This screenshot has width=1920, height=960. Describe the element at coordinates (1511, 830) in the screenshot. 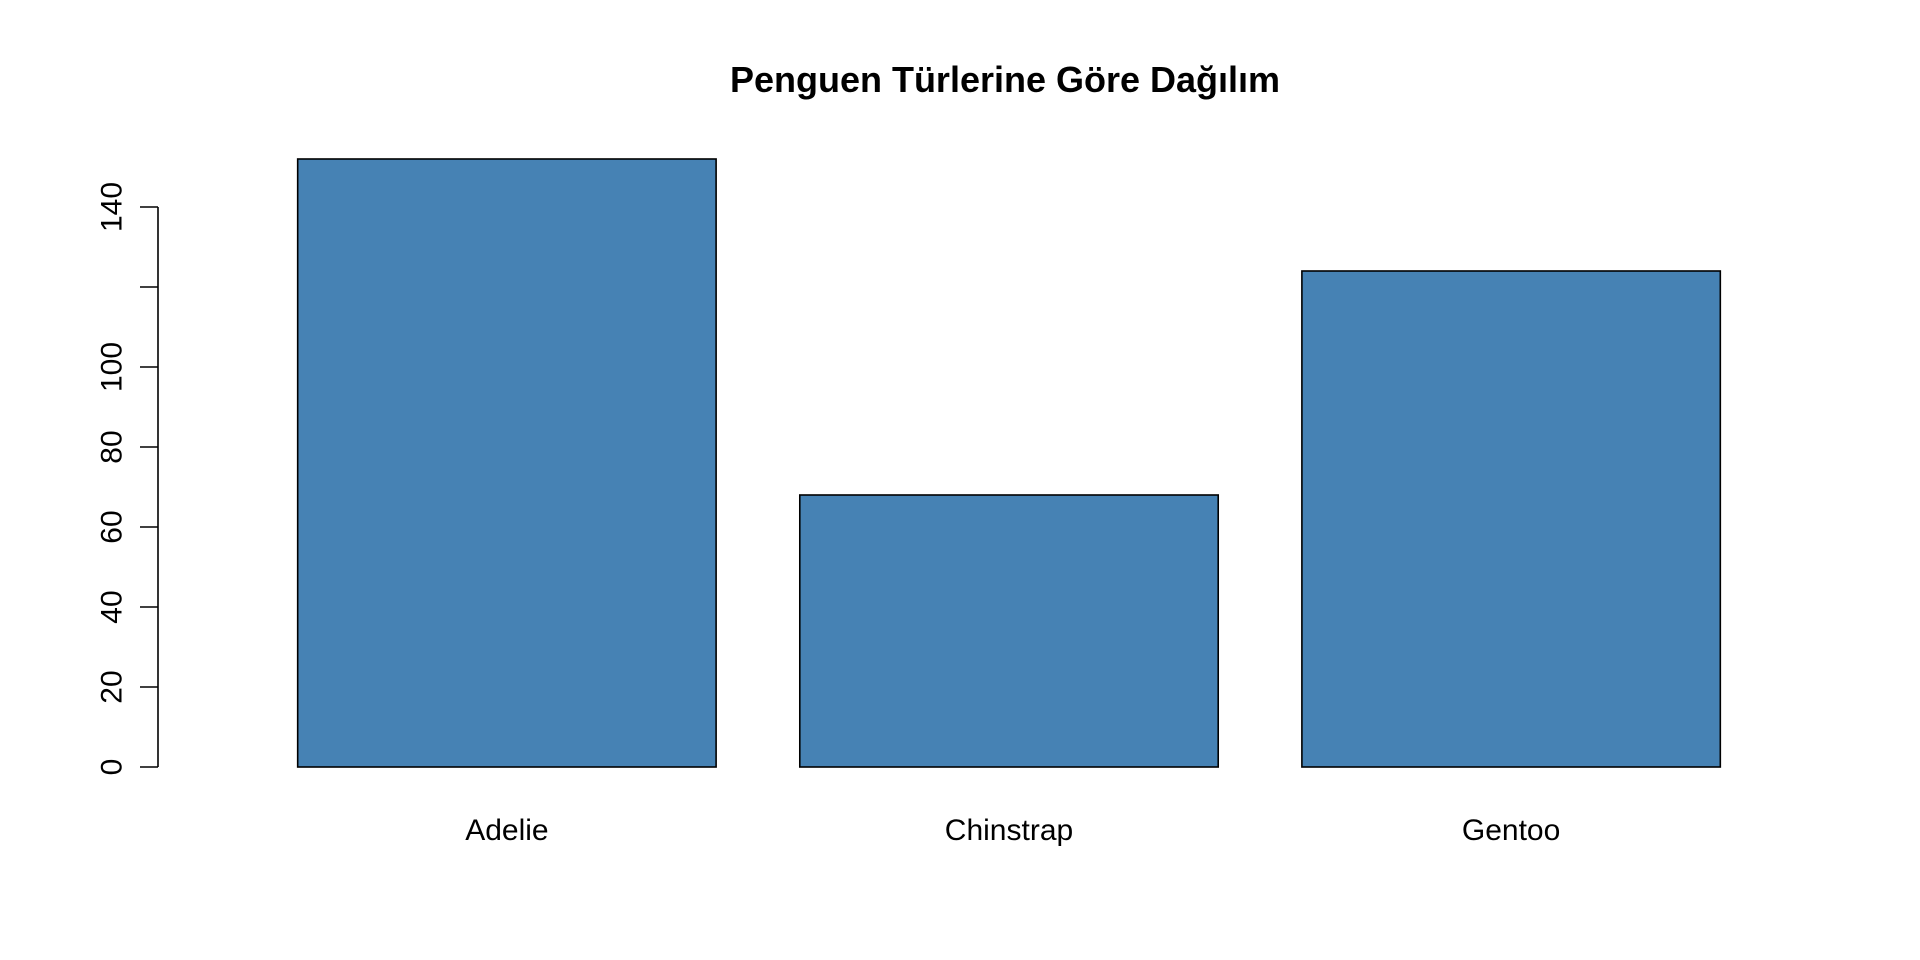

I see `x-tick-label: Gentoo` at that location.